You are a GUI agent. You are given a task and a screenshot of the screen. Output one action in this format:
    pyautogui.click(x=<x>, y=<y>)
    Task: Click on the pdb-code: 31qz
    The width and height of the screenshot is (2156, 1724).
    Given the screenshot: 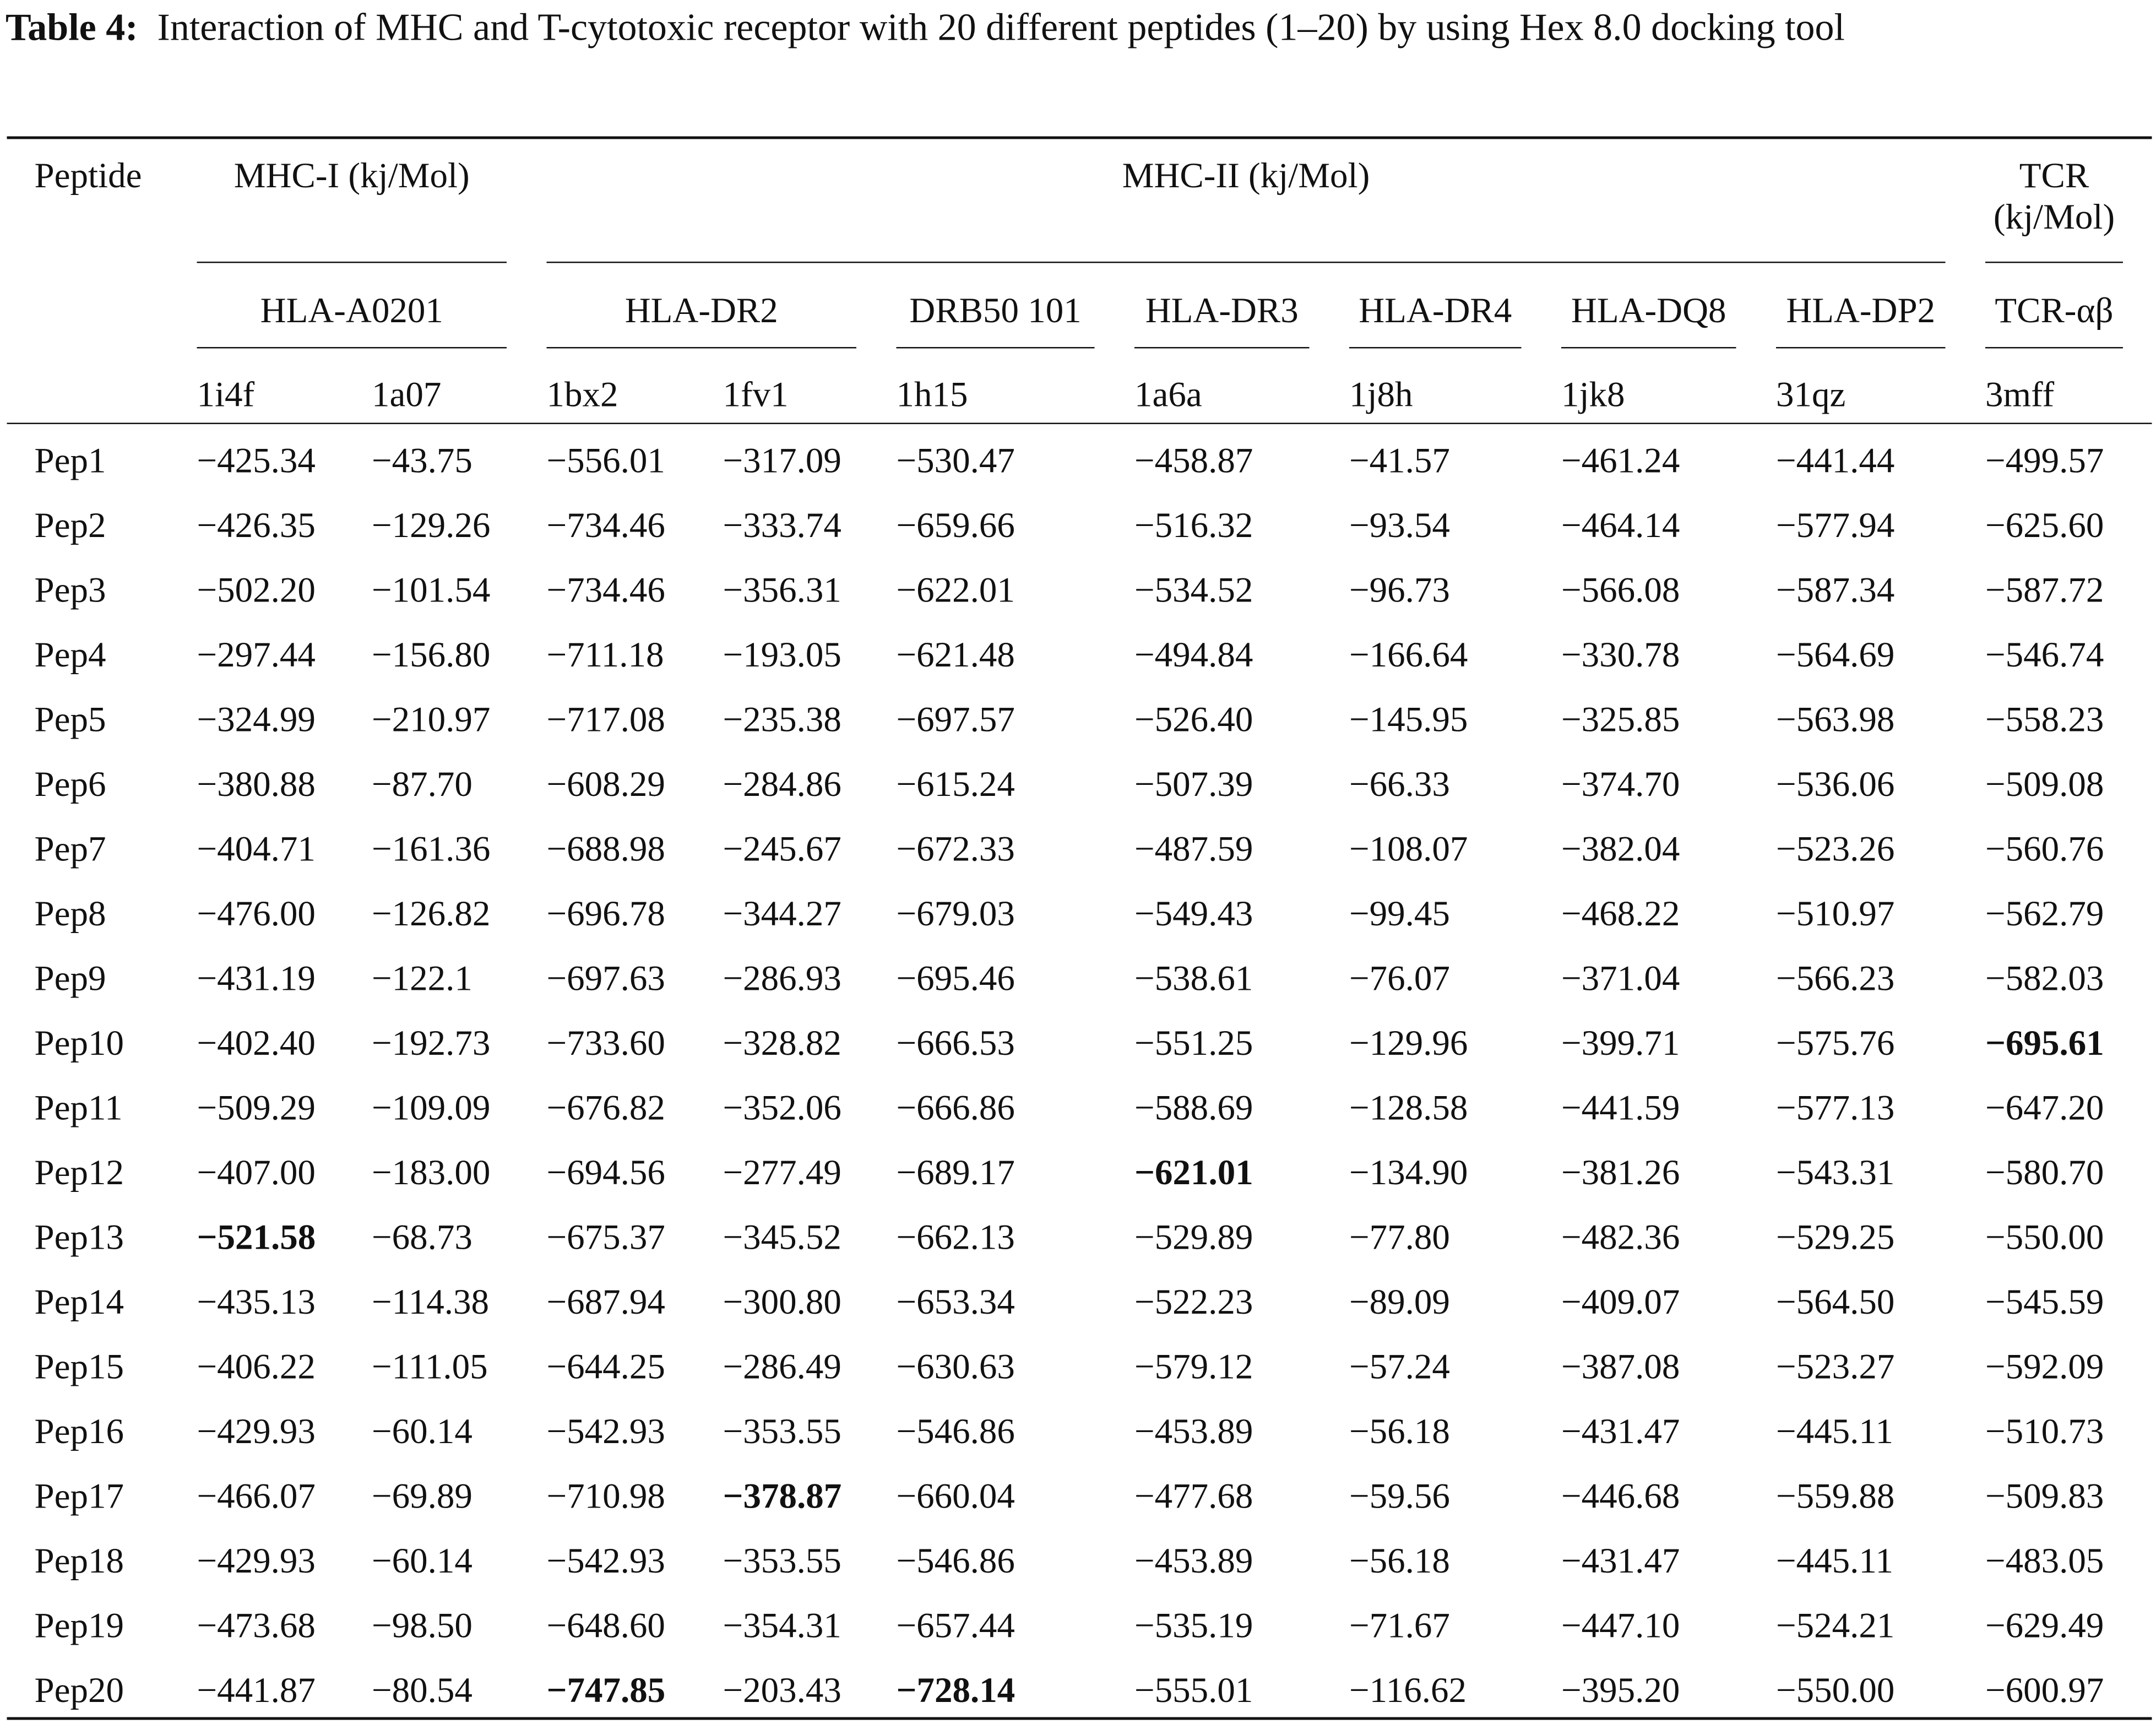 What is the action you would take?
    pyautogui.click(x=1811, y=395)
    